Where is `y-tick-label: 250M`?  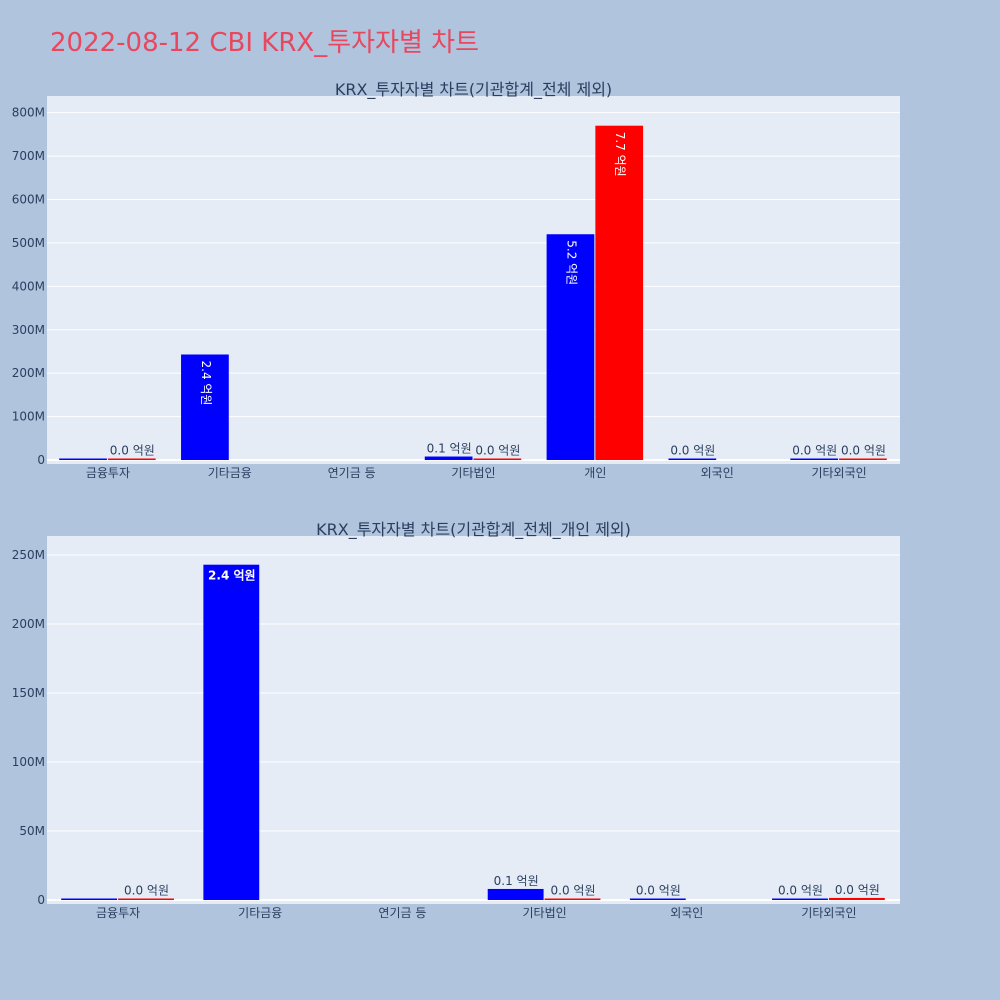 y-tick-label: 250M is located at coordinates (28, 555).